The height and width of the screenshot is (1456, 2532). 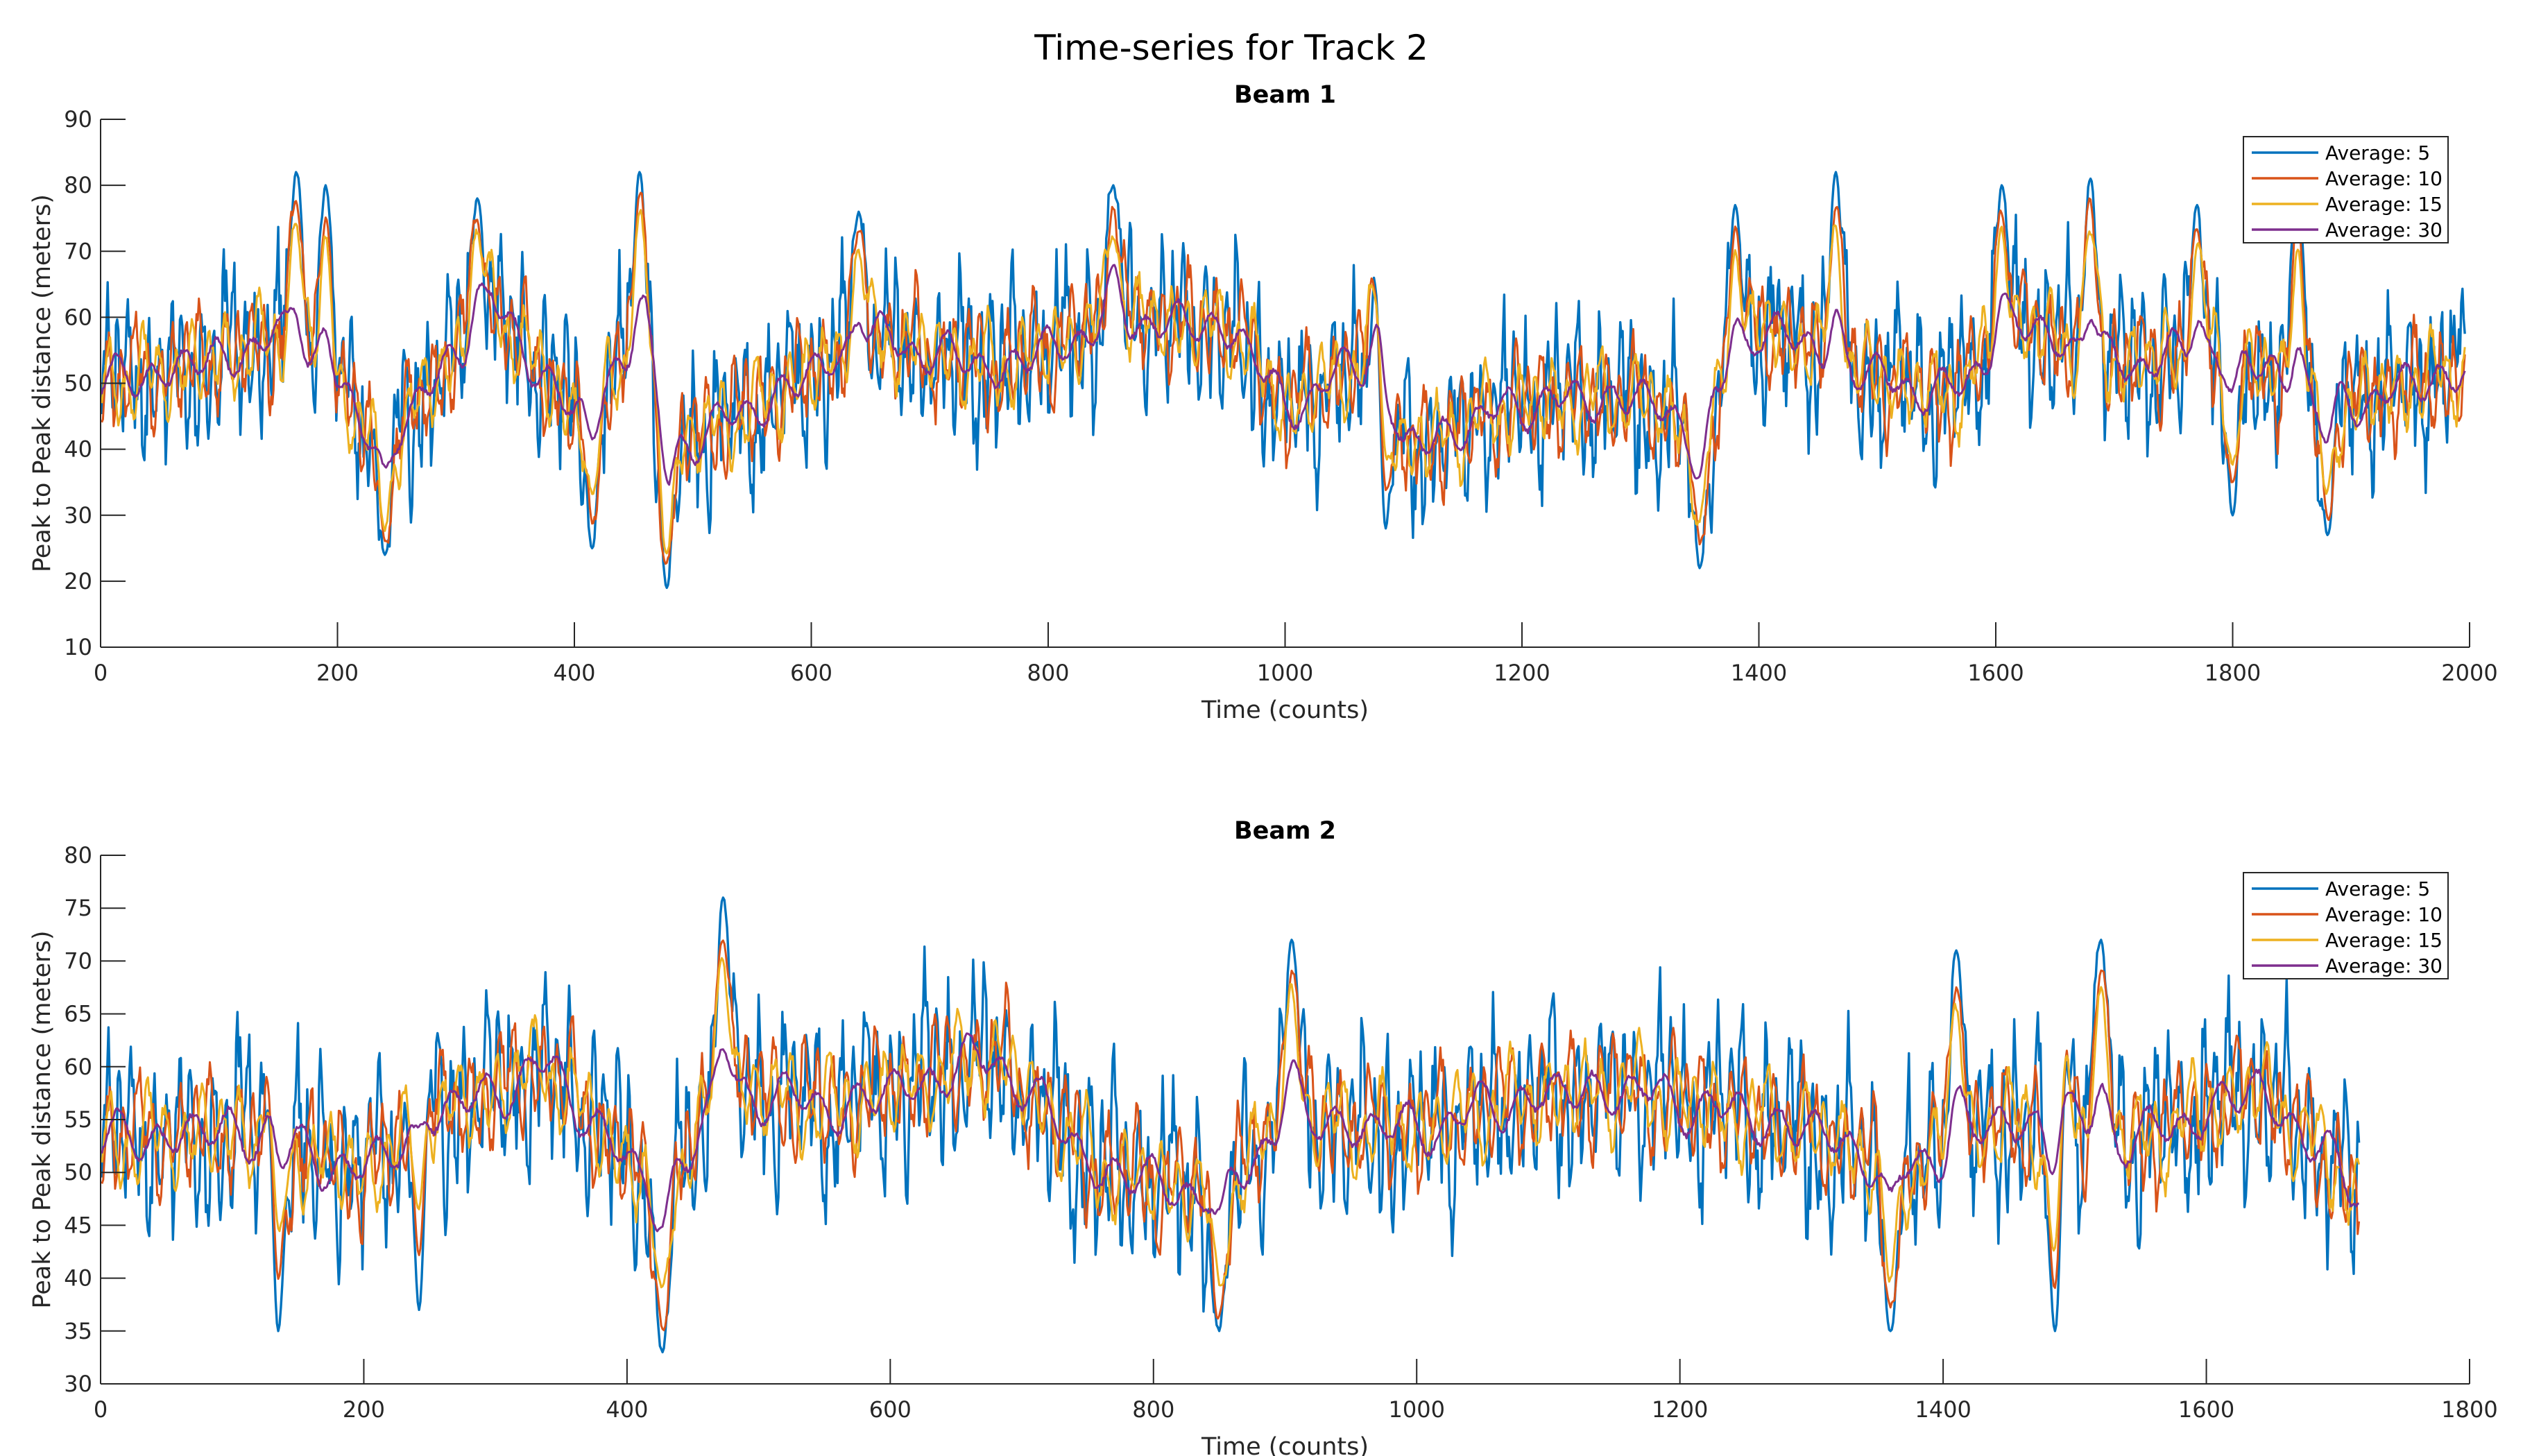 What do you see at coordinates (2469, 673) in the screenshot?
I see `x-tick-label: 2000` at bounding box center [2469, 673].